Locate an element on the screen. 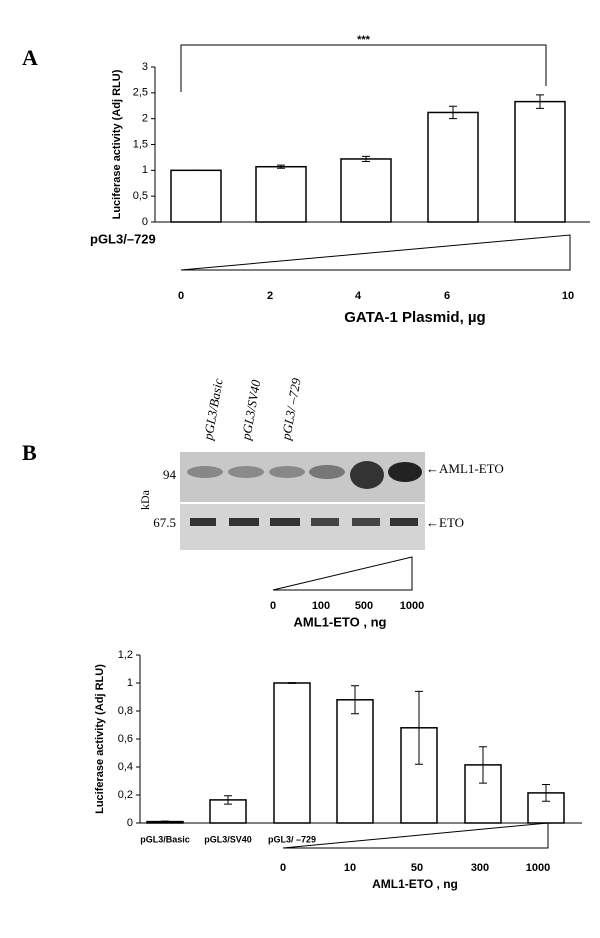  marker-unit: kDa is located at coordinates (145, 499).